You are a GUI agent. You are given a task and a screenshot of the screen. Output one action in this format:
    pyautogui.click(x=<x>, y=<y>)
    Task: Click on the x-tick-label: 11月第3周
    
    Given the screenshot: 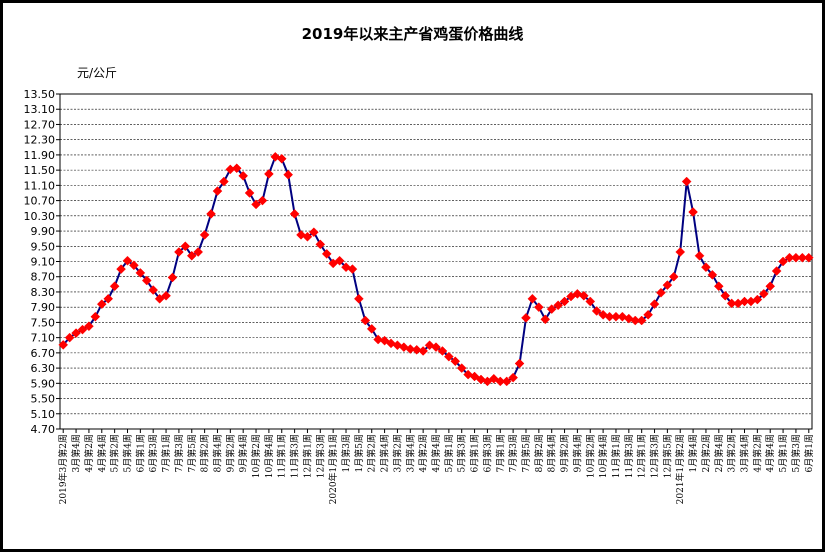 What is the action you would take?
    pyautogui.click(x=629, y=456)
    